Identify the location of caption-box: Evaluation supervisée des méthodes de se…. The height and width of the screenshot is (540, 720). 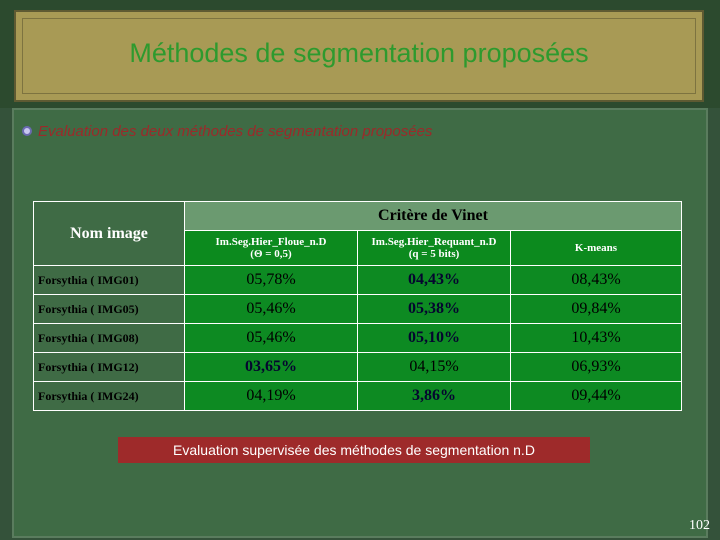
(354, 450).